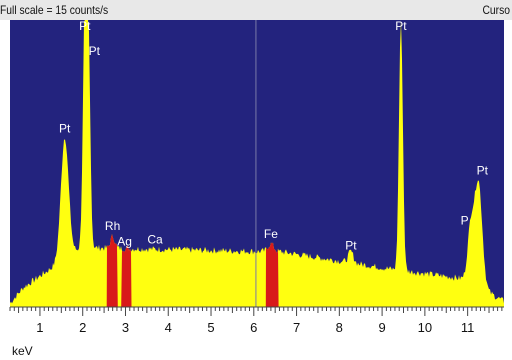  What do you see at coordinates (468, 327) in the screenshot?
I see `x-tick-label: 11` at bounding box center [468, 327].